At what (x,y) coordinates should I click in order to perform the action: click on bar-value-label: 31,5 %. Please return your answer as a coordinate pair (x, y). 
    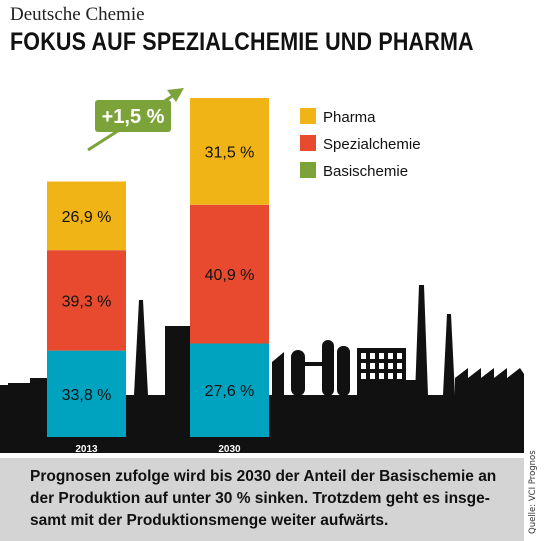
    Looking at the image, I should click on (230, 152).